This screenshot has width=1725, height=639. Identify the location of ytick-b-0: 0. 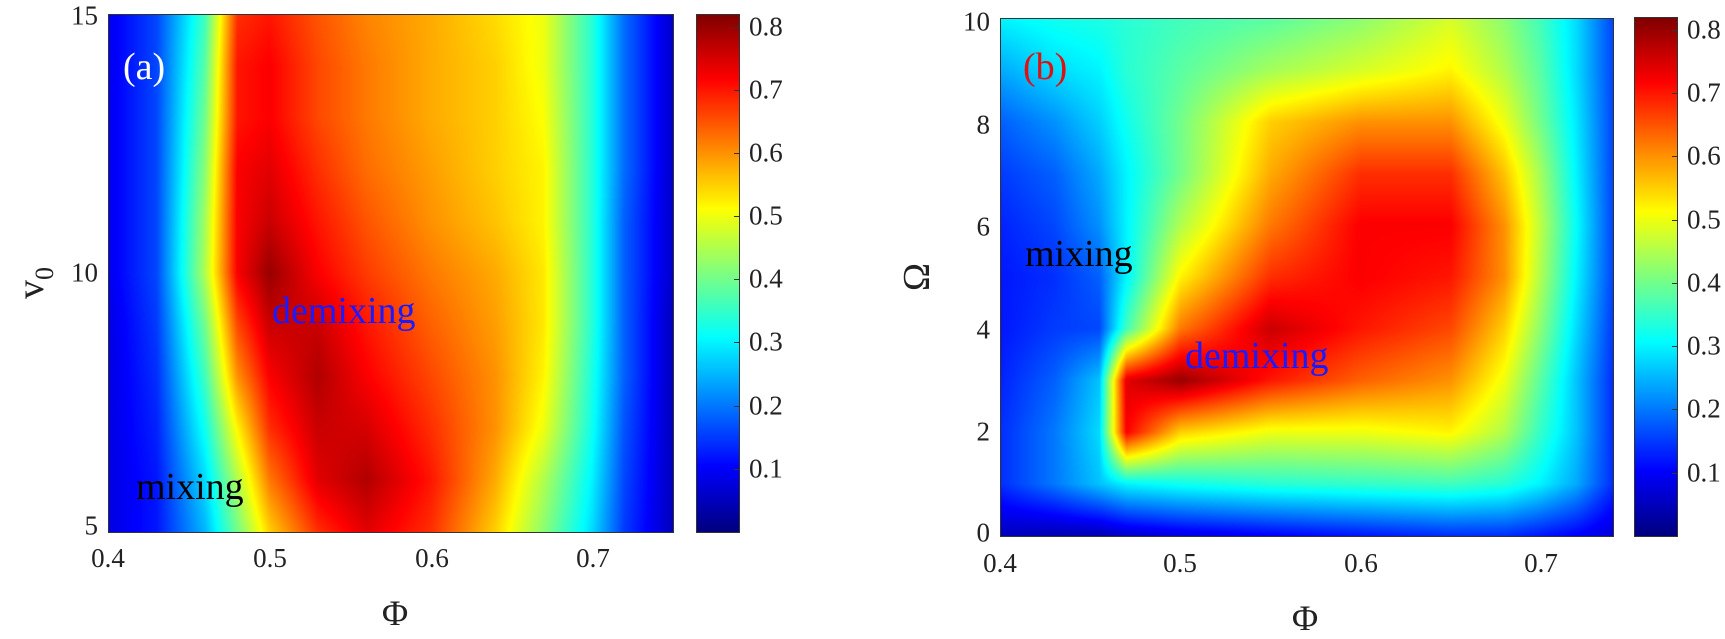
(983, 532).